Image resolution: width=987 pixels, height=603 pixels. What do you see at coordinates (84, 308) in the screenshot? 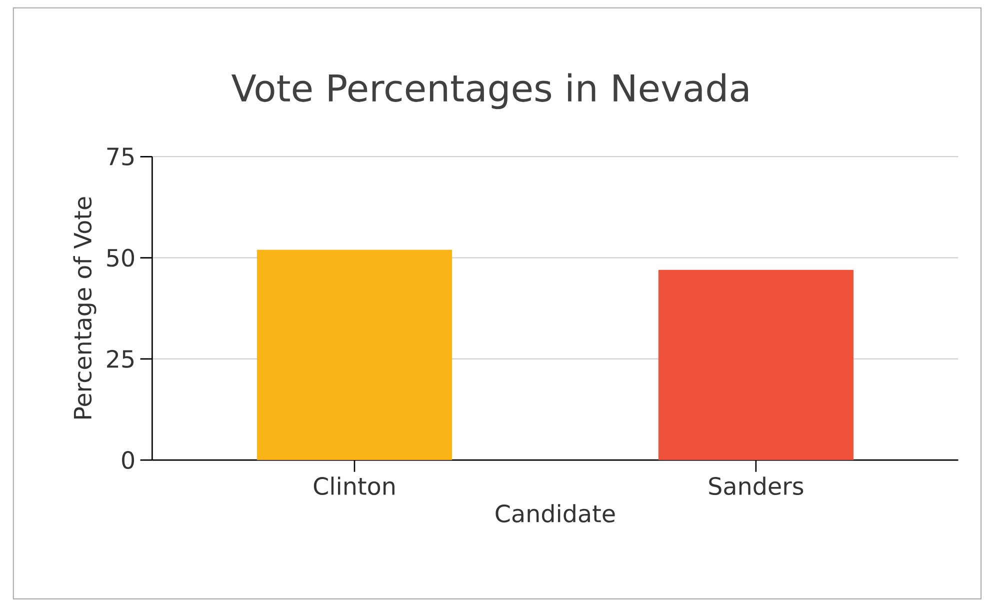
I see `y-axis-title: Percentage of Vote` at bounding box center [84, 308].